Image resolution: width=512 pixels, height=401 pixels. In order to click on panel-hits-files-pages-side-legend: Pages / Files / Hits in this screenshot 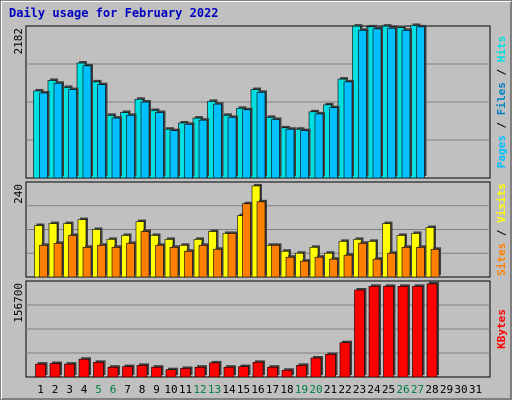, I will do `click(501, 102)`.